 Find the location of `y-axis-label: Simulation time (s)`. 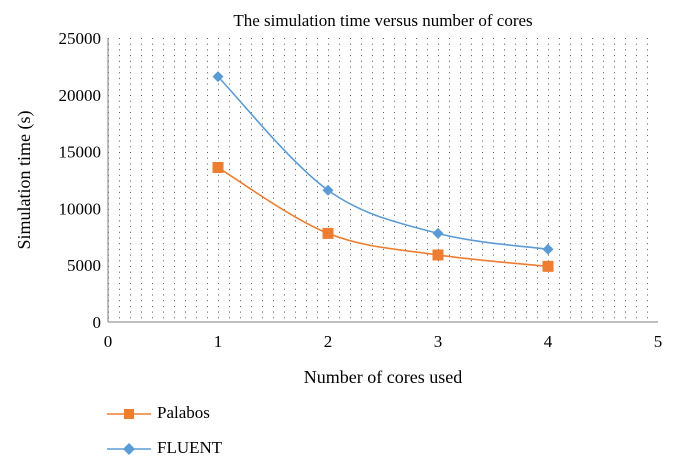

y-axis-label: Simulation time (s) is located at coordinates (24, 180).